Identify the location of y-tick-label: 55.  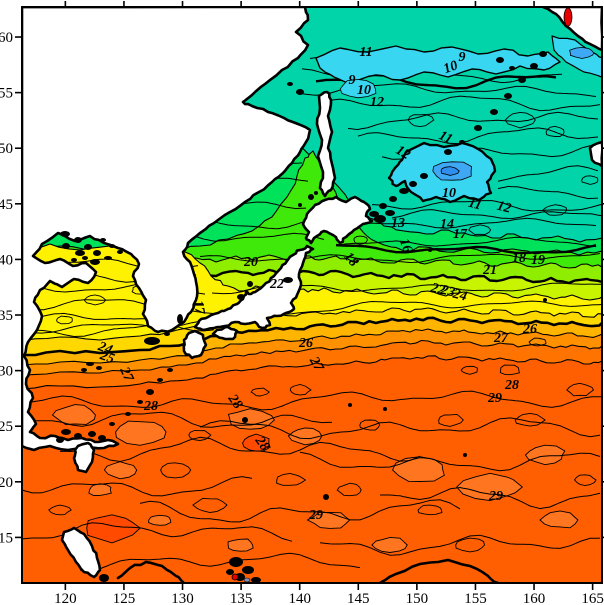
(6, 94).